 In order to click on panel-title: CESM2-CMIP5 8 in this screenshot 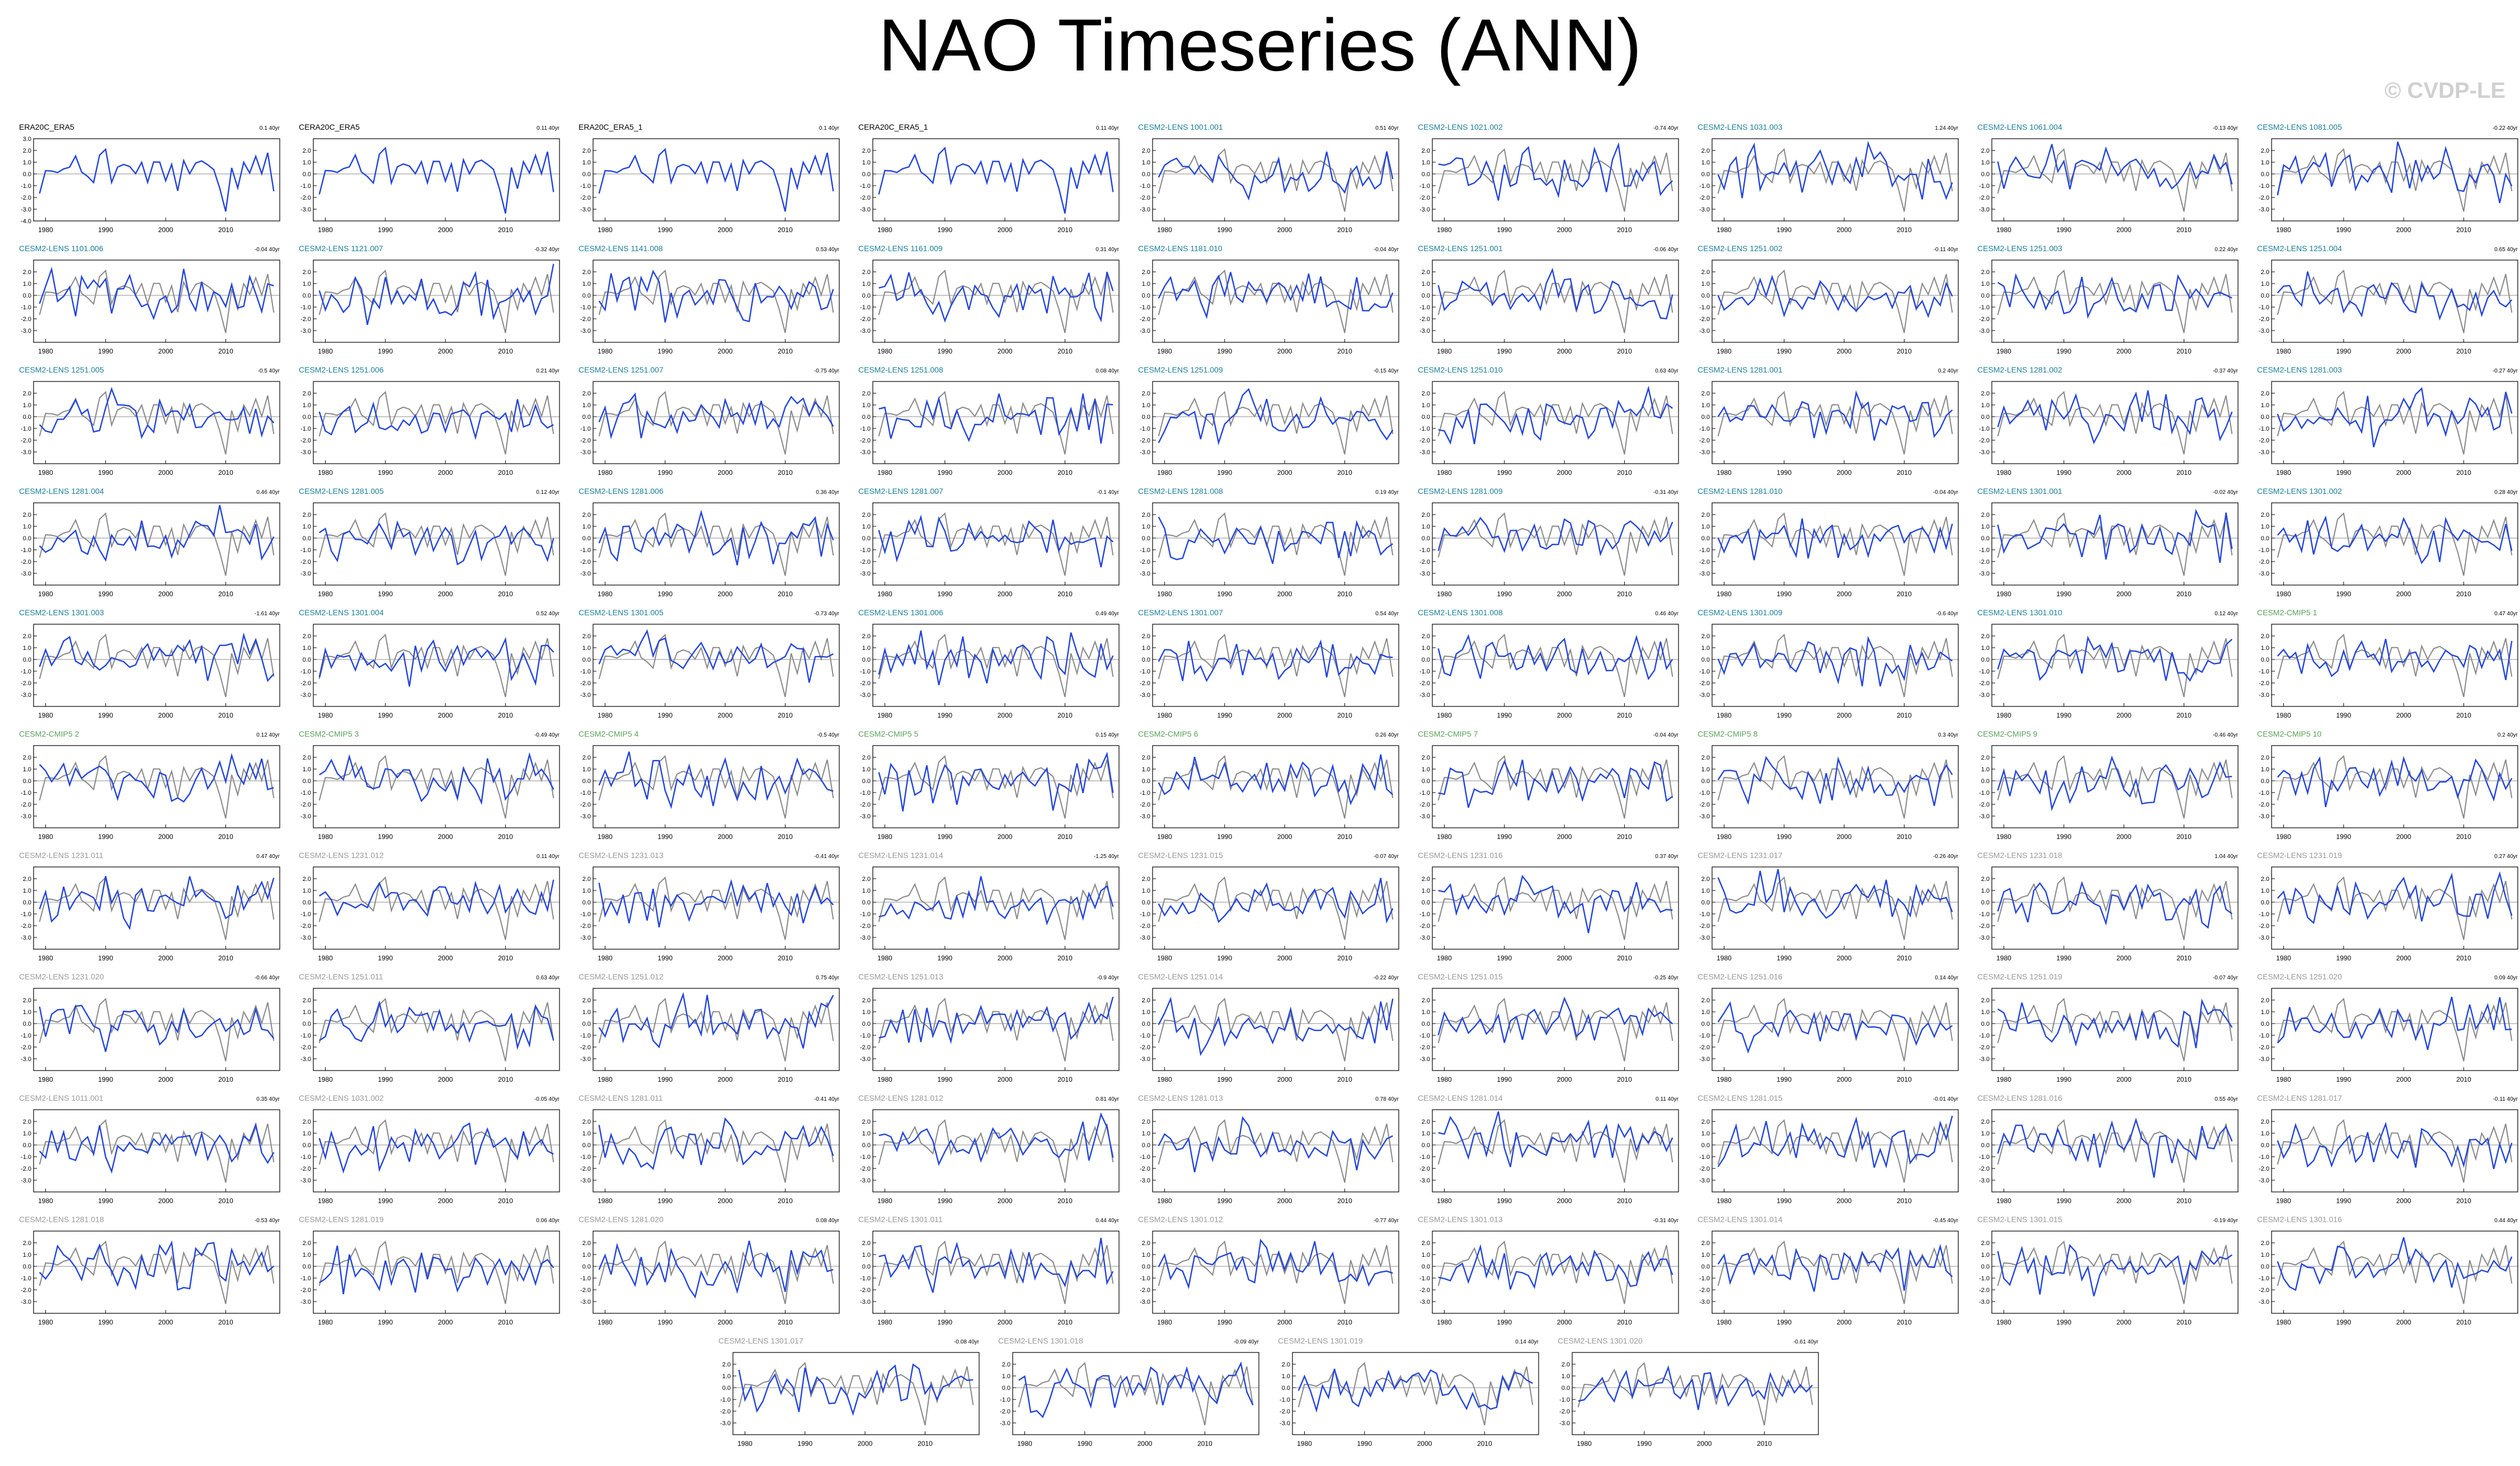, I will do `click(1728, 733)`.